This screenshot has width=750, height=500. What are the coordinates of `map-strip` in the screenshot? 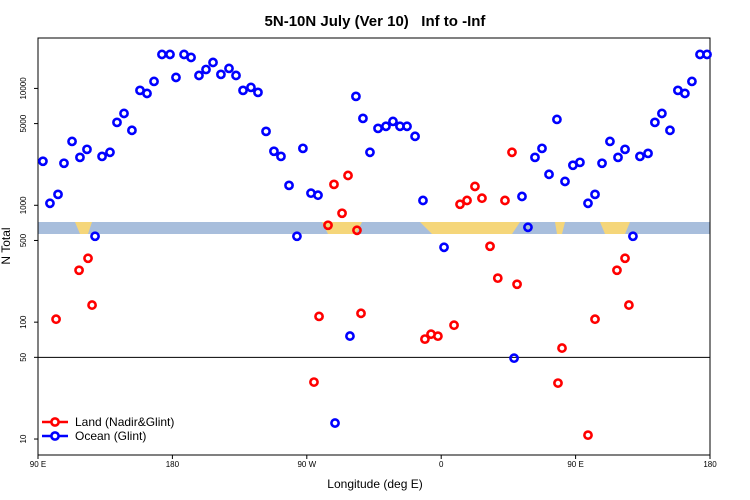 It's located at (374, 228).